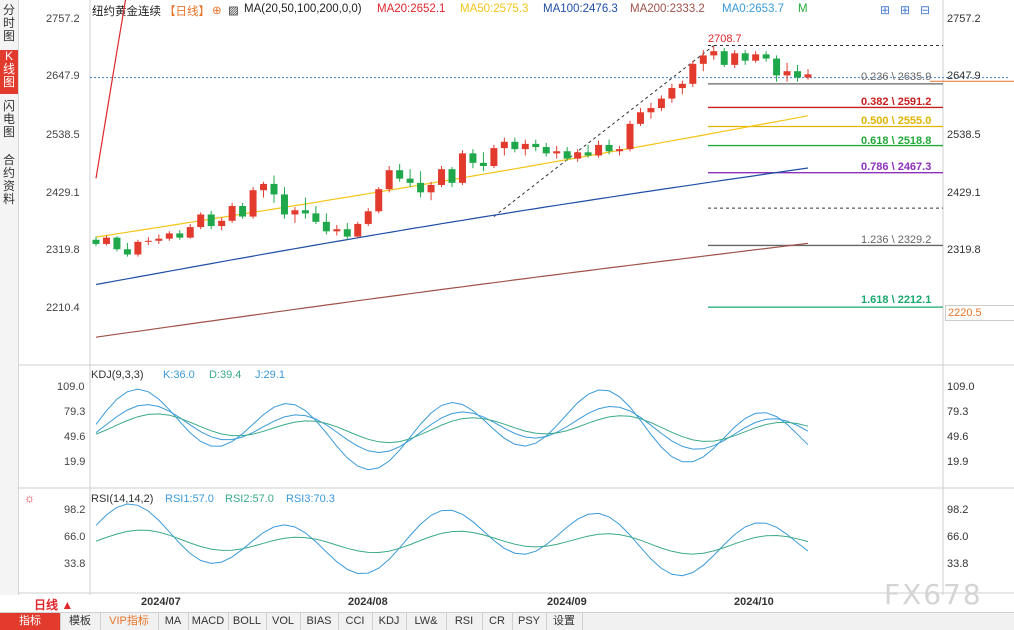 Image resolution: width=1014 pixels, height=630 pixels. Describe the element at coordinates (8, 119) in the screenshot. I see `tab-lightning: 闪电图` at that location.